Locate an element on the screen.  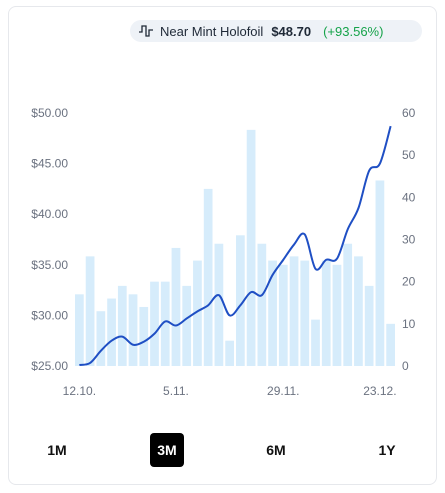
y-right-tick-label: 60 is located at coordinates (409, 113).